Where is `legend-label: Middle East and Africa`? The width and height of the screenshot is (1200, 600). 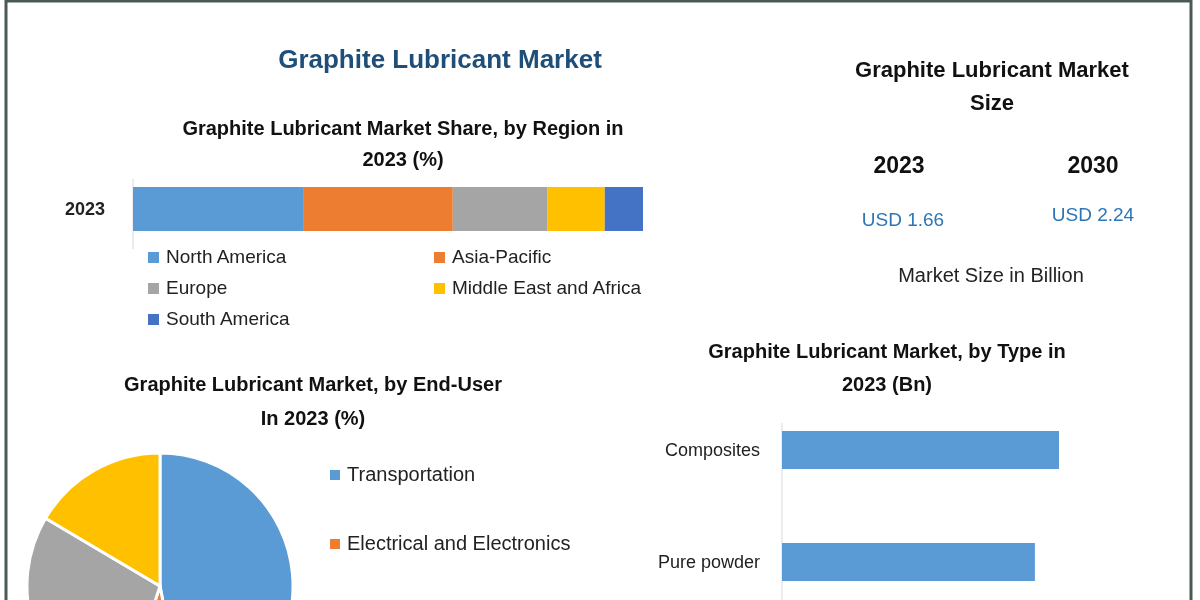 legend-label: Middle East and Africa is located at coordinates (547, 287).